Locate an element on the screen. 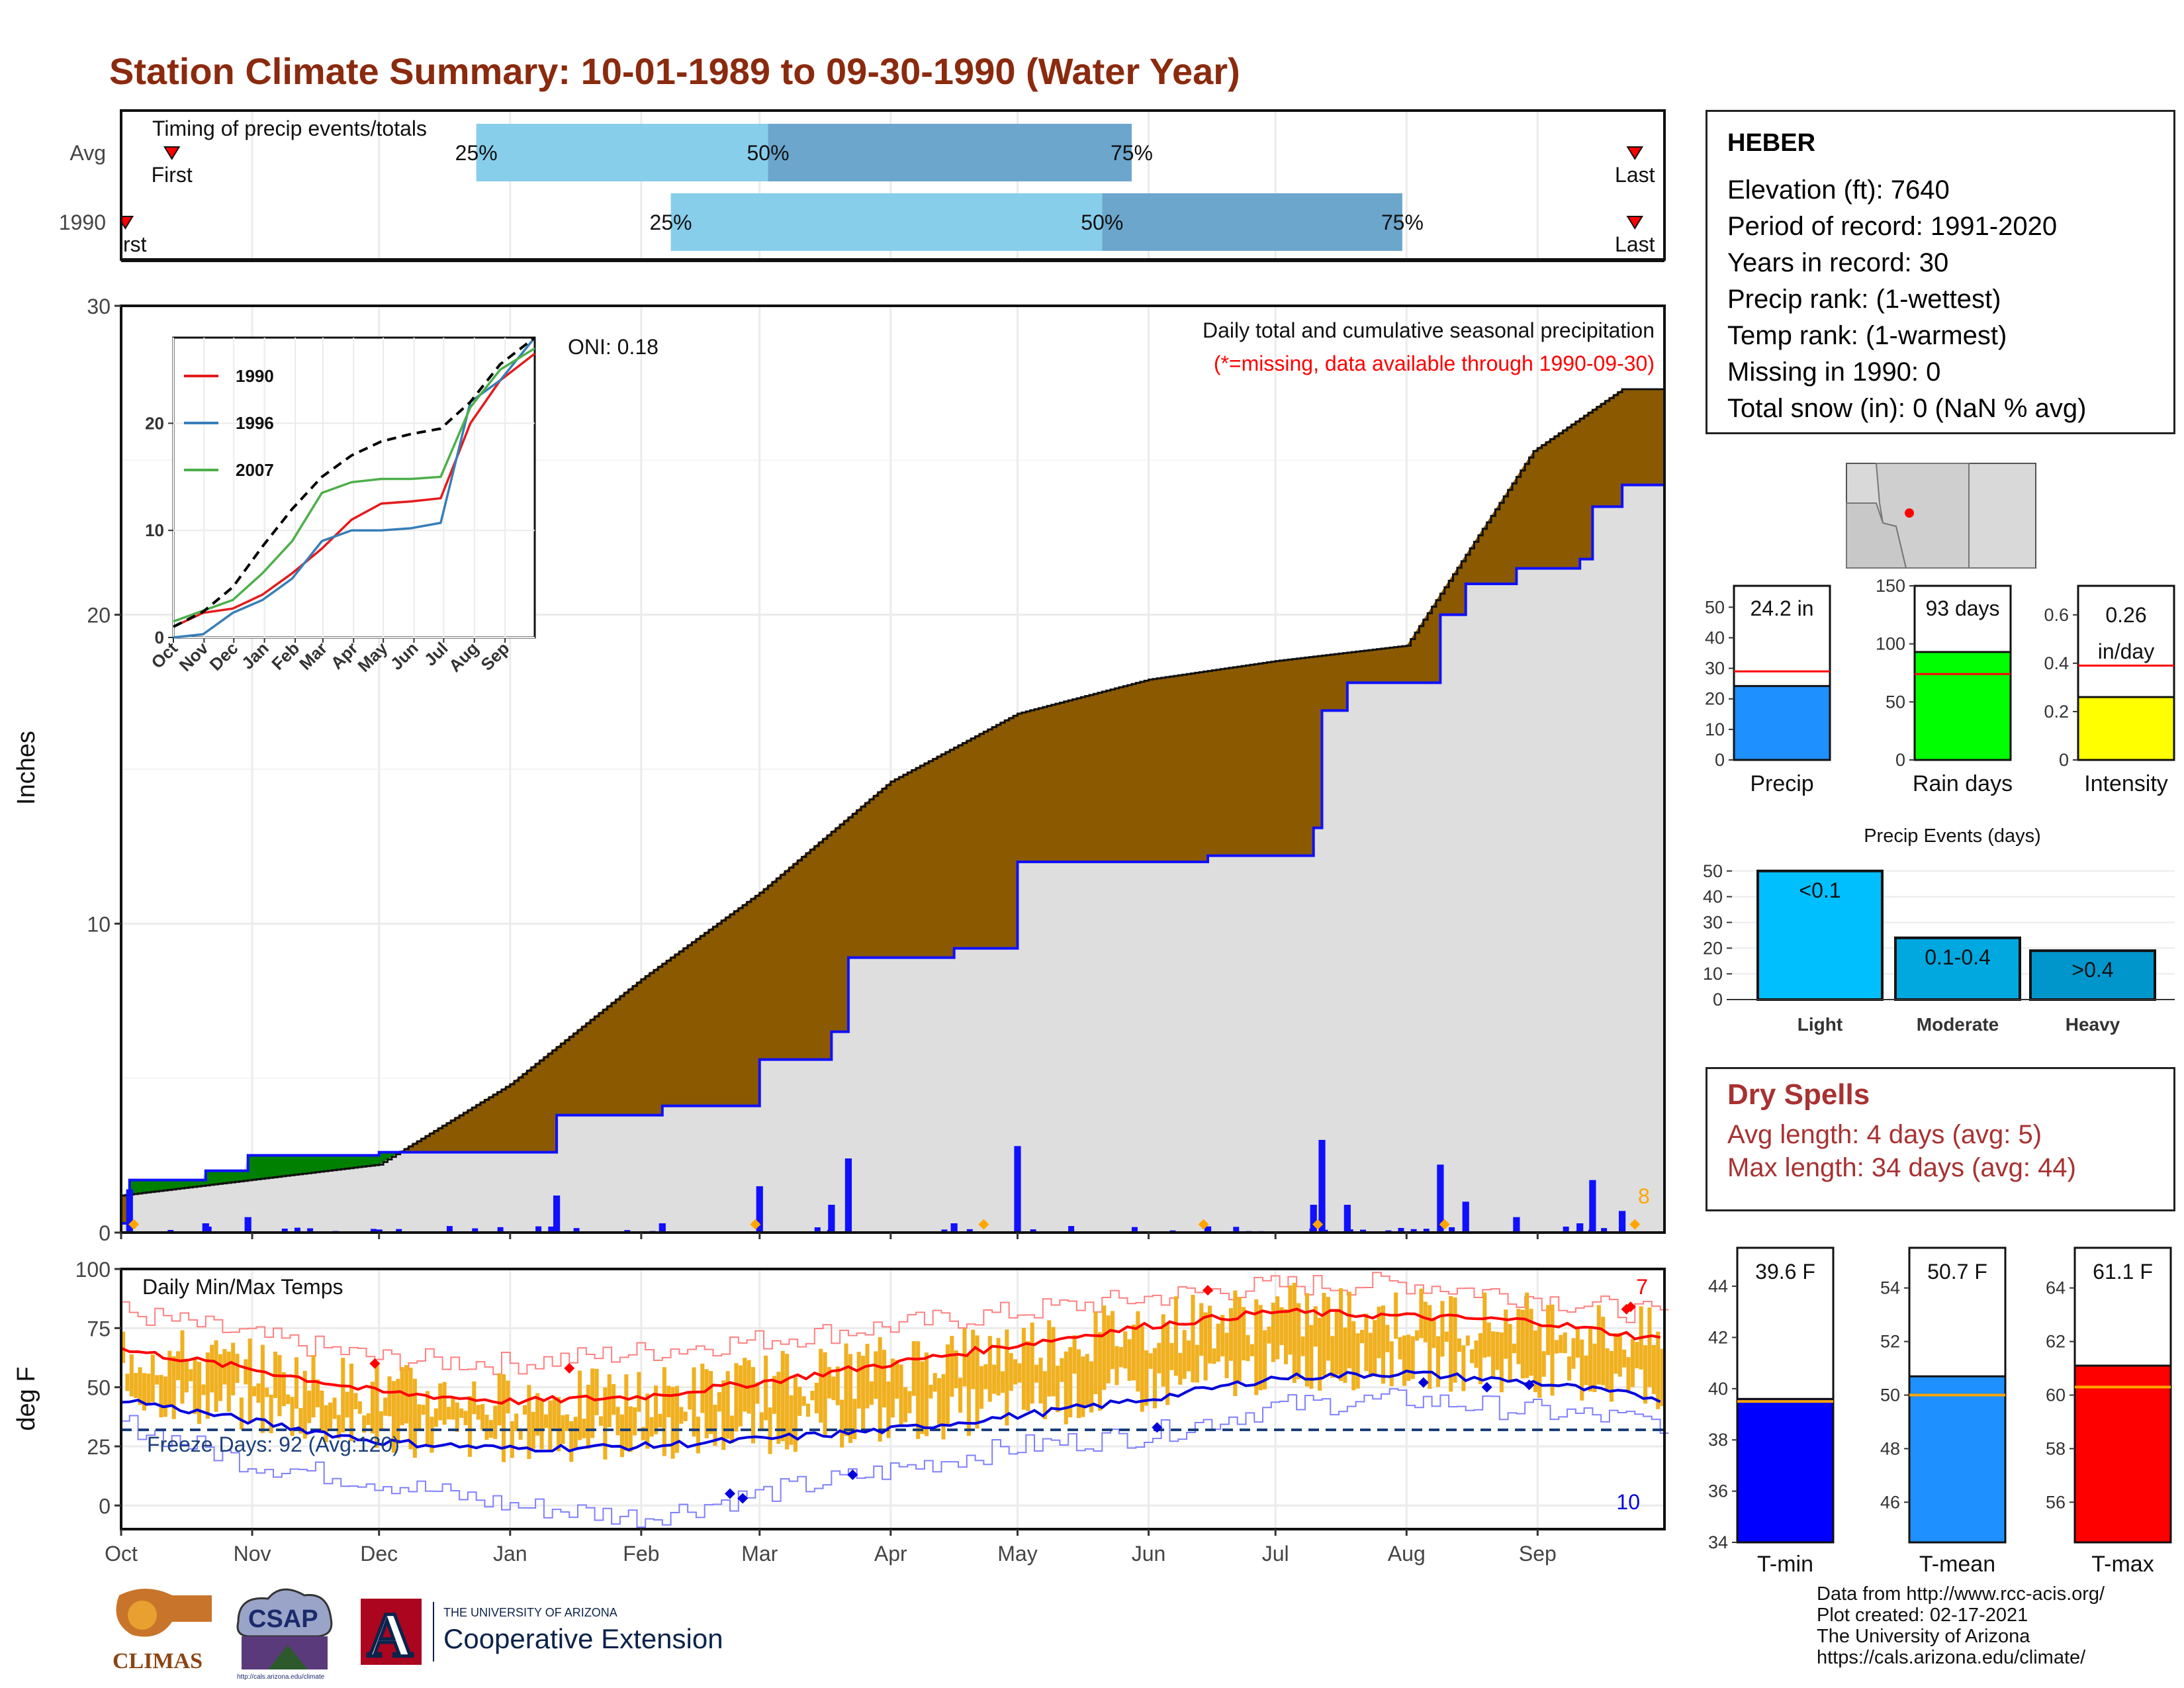 The width and height of the screenshot is (2184, 1688). precip-ytick-label: 0 is located at coordinates (105, 1233).